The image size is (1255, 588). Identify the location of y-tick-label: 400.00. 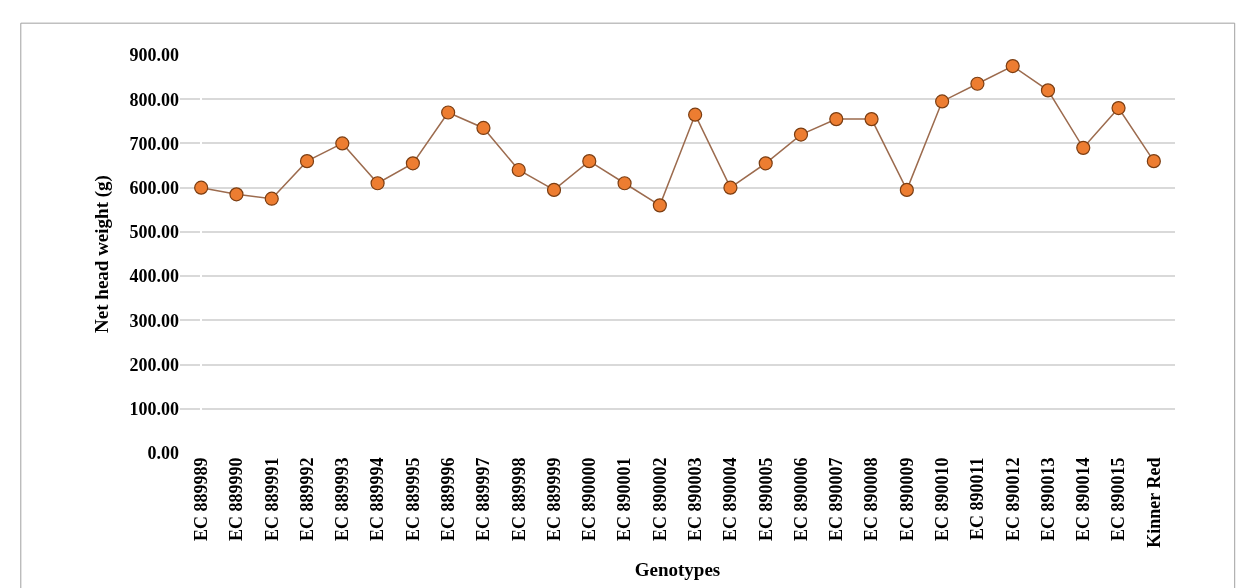
(154, 276).